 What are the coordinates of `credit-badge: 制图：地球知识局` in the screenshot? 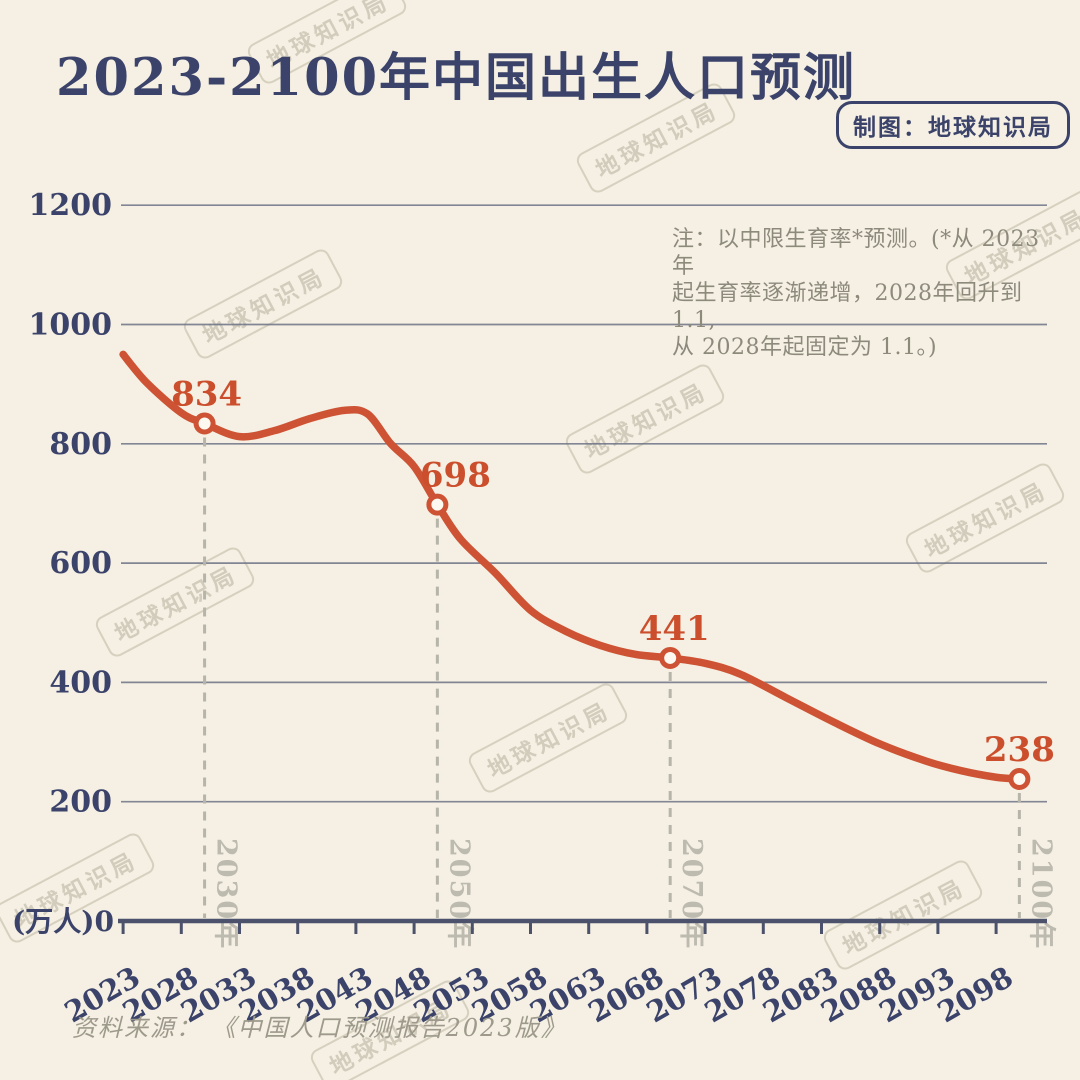 It's located at (953, 125).